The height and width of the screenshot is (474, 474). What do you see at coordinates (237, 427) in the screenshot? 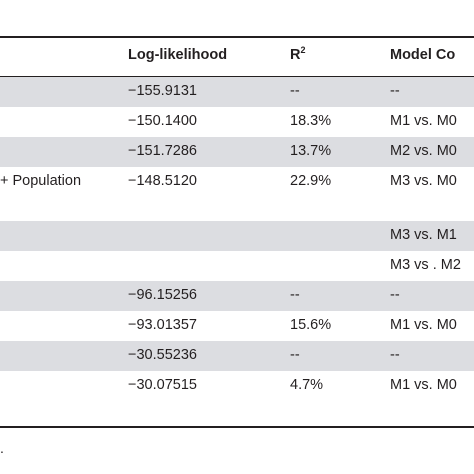
I see `table-bottom-rule` at bounding box center [237, 427].